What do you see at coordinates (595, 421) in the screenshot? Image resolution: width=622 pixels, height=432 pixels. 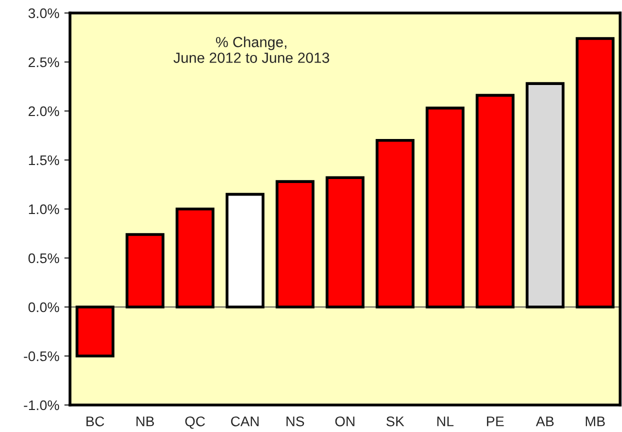 I see `x-tick-label: MB` at bounding box center [595, 421].